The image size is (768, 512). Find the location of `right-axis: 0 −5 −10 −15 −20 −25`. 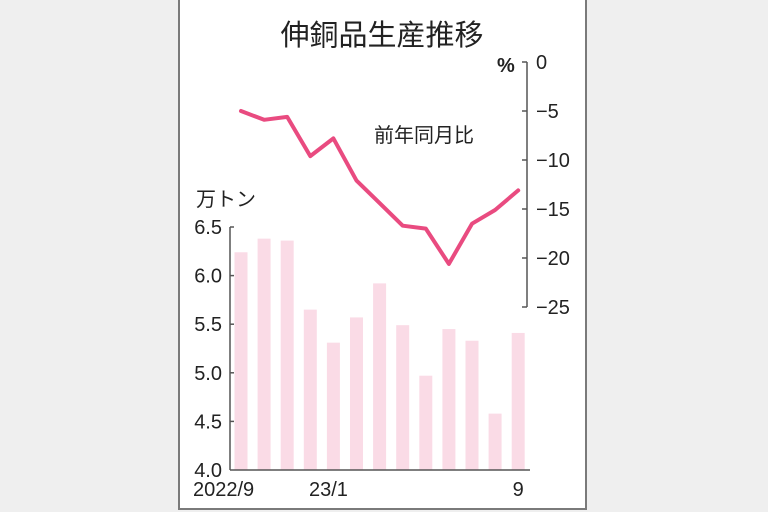

right-axis: 0 −5 −10 −15 −20 −25 is located at coordinates (546, 185).